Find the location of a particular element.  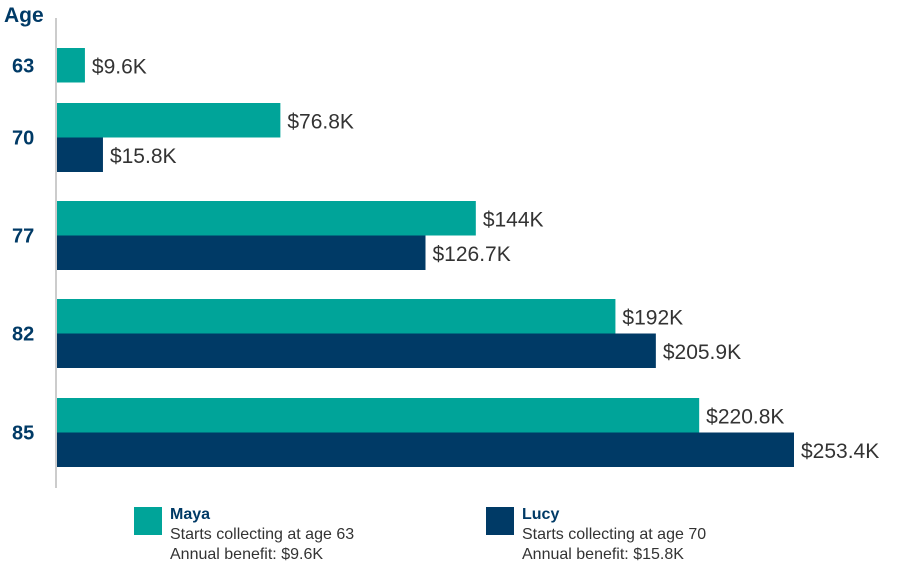

data-label: $192K is located at coordinates (652, 317).